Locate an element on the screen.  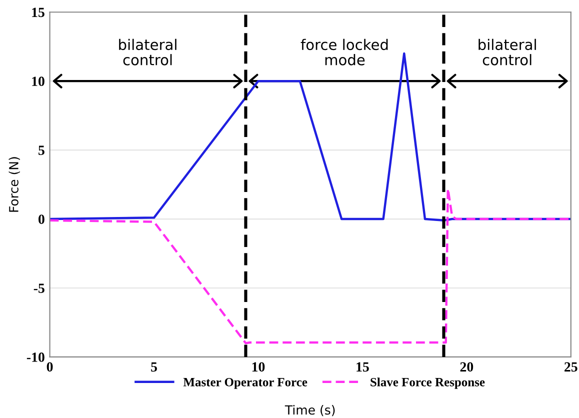
x-tick-label: 0 is located at coordinates (49, 367).